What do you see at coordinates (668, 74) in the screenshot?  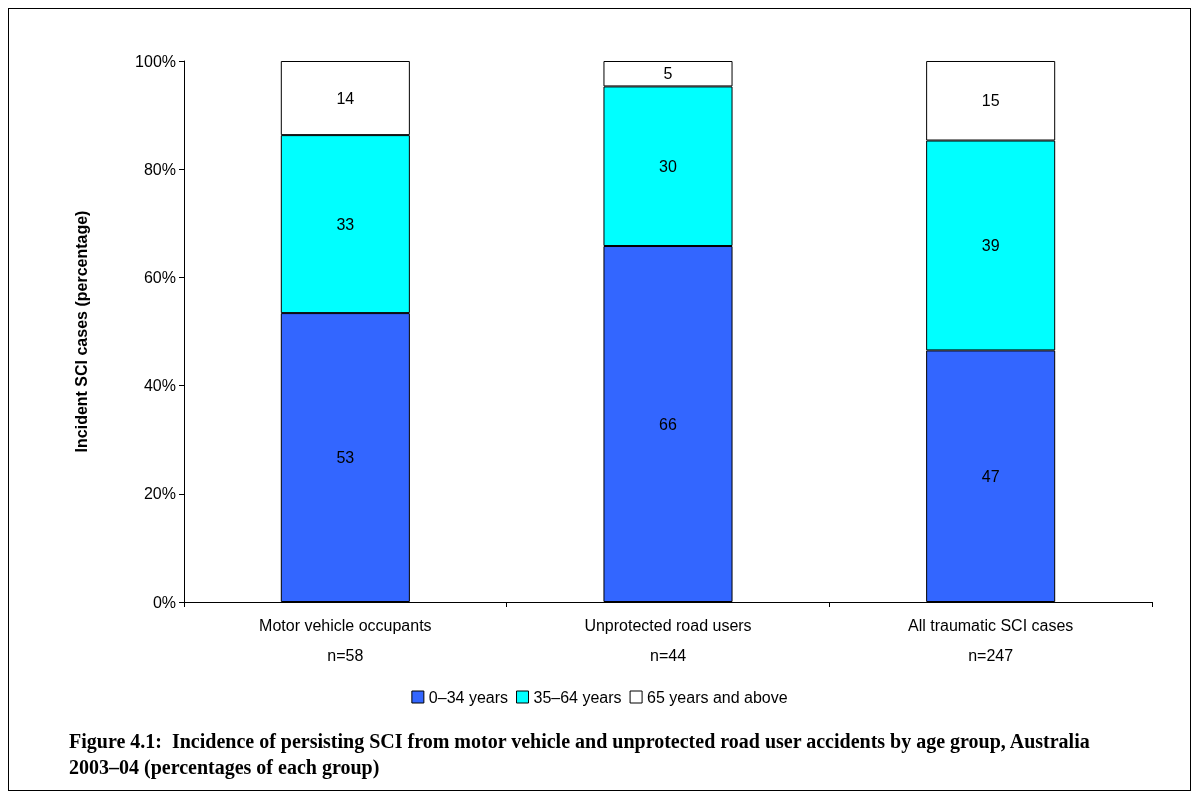 I see `data-label: 5` at bounding box center [668, 74].